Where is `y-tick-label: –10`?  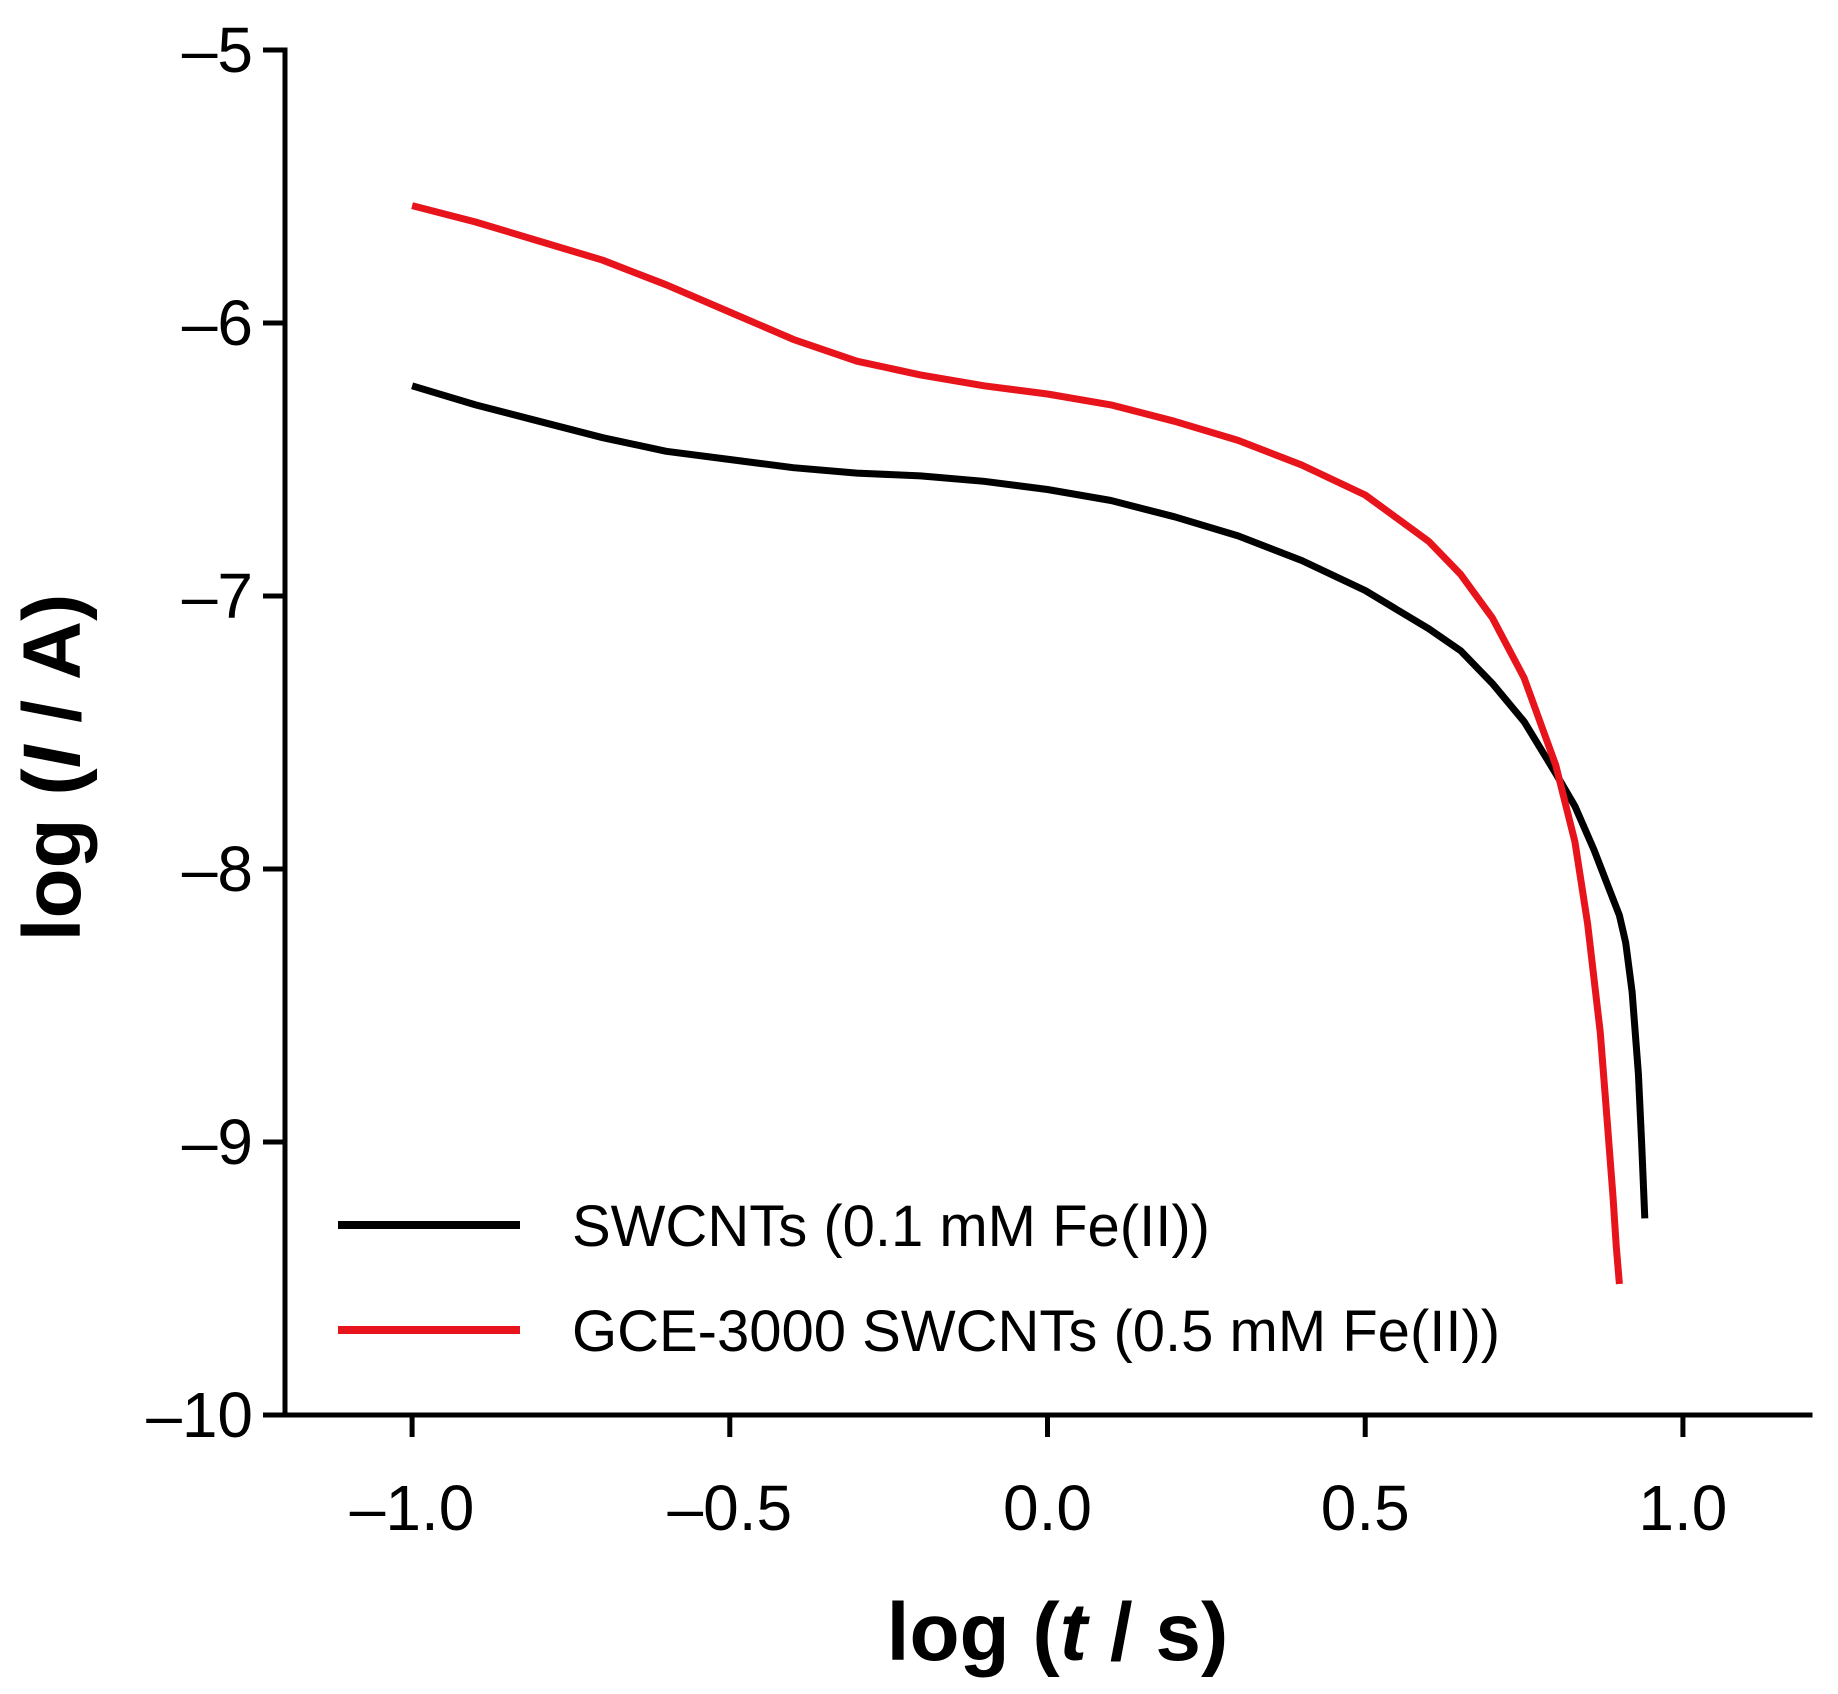
y-tick-label: –10 is located at coordinates (199, 1415).